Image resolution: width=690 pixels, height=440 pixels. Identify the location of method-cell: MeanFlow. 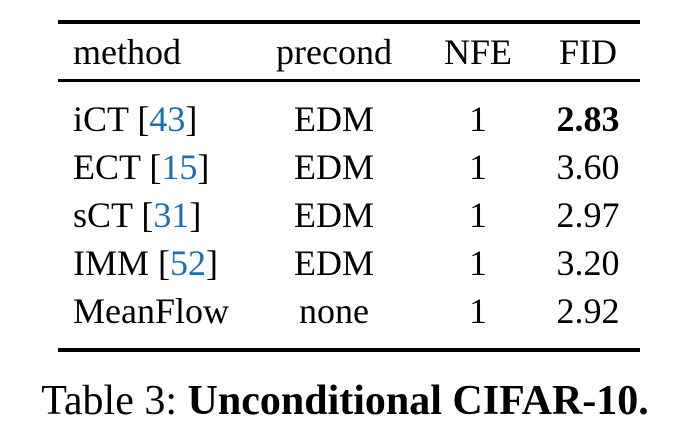
(153, 311).